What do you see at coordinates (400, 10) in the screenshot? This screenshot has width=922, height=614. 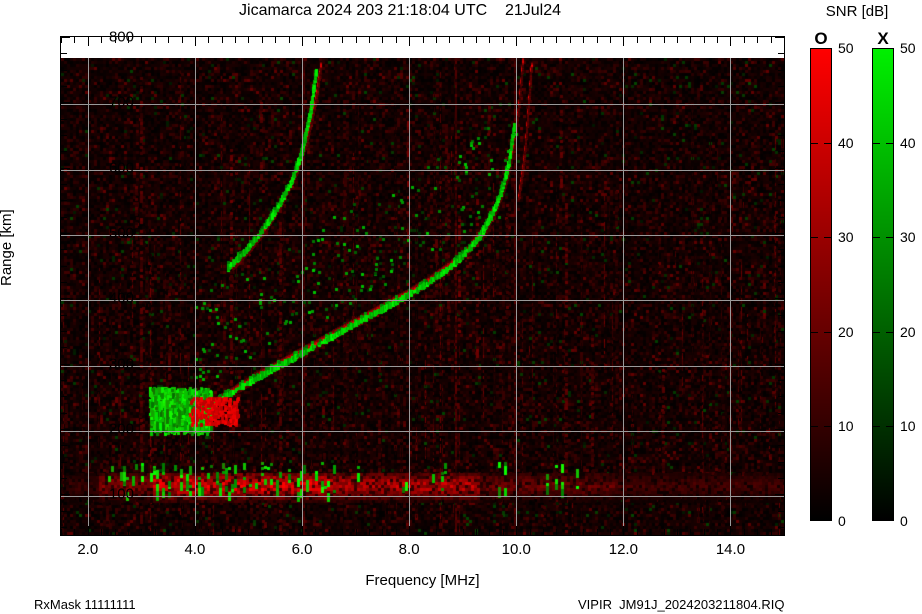 I see `page-title: Jicamarca 2024 203 21:18:04 UTC 21Jul24` at bounding box center [400, 10].